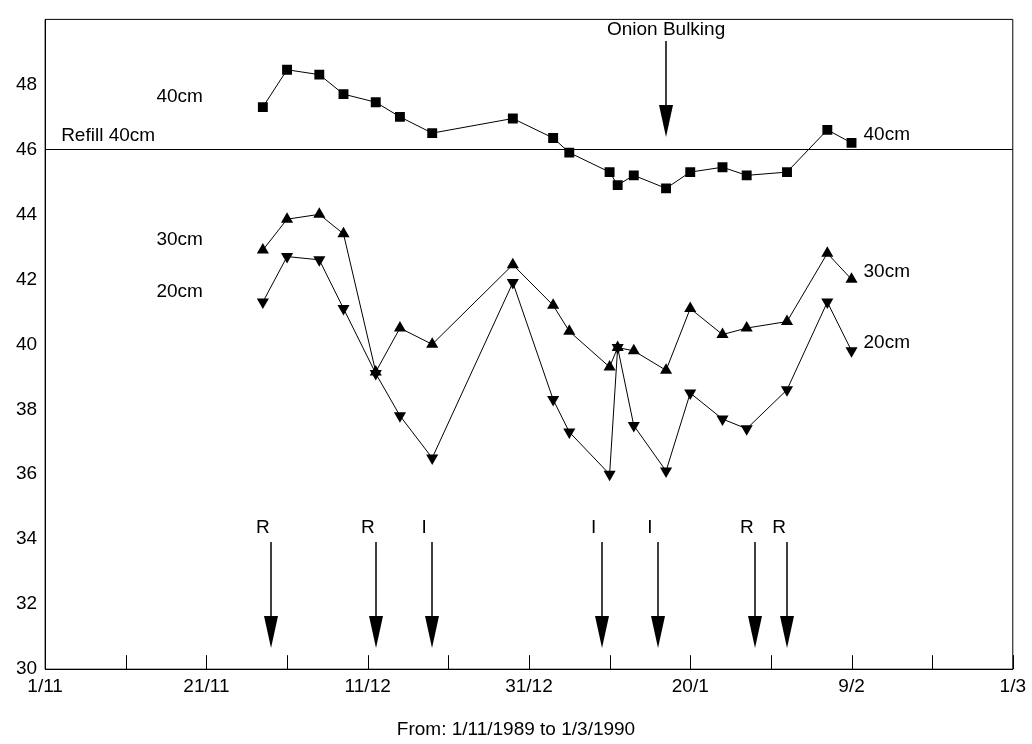 Image resolution: width=1032 pixels, height=744 pixels. I want to click on ref-line-label: Onion Bulking, so click(666, 28).